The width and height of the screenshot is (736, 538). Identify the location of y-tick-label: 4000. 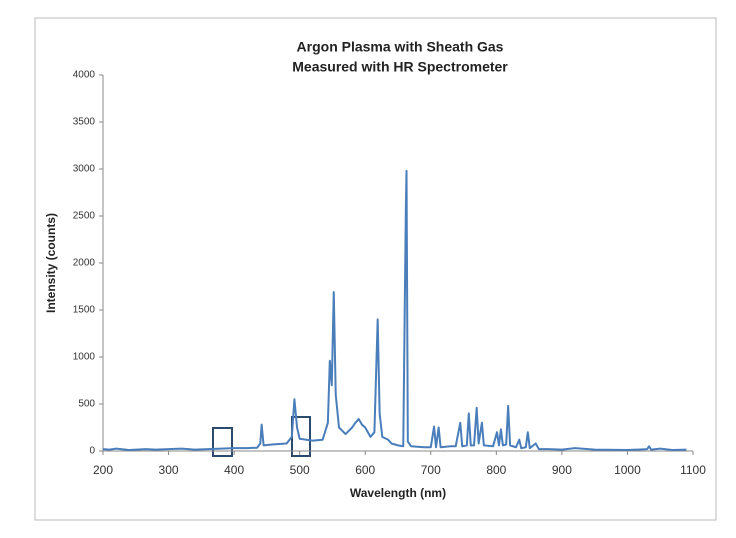
(84, 75).